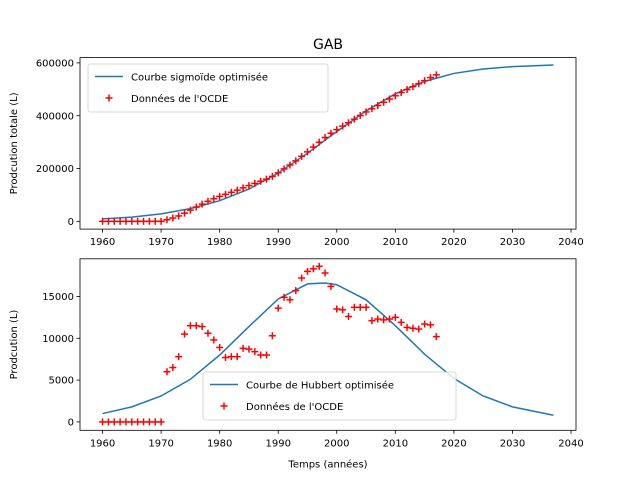 This screenshot has height=484, width=640. I want to click on top-x-tick-label: 1960, so click(102, 242).